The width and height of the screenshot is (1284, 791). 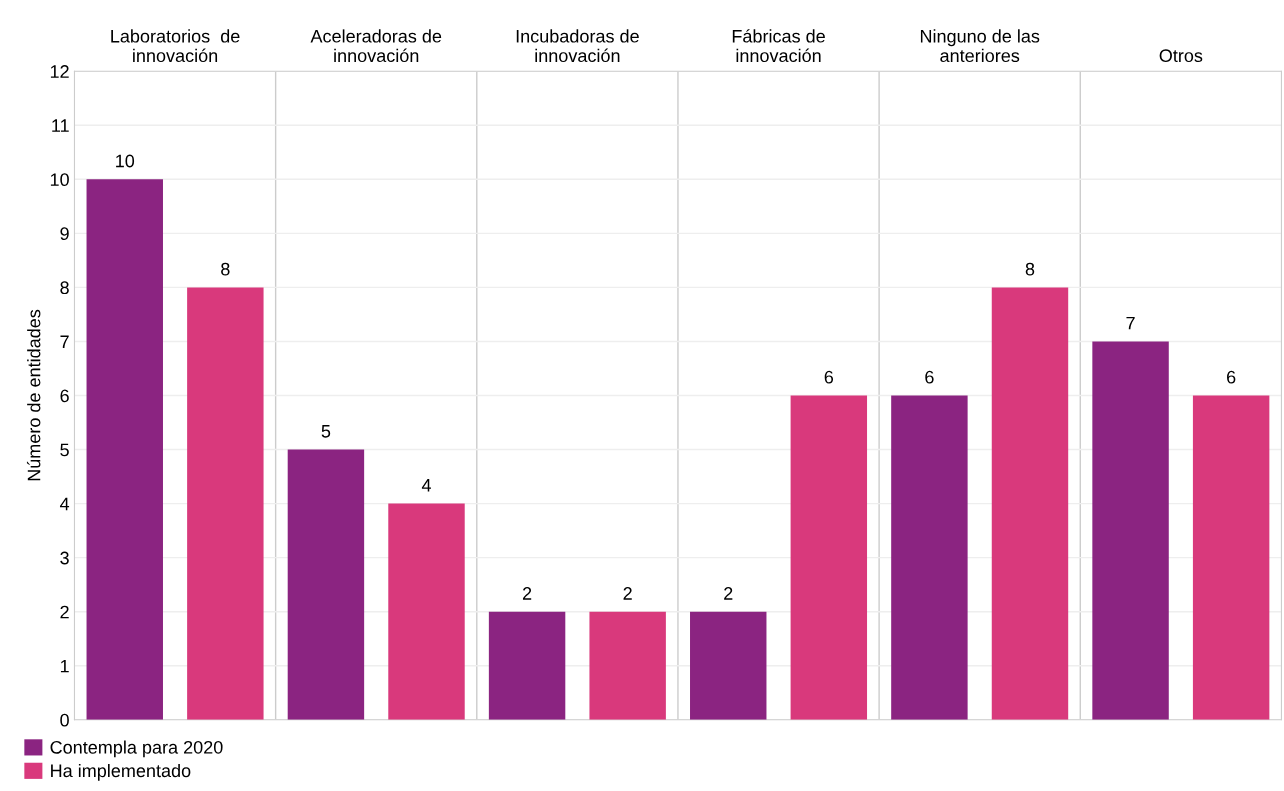 What do you see at coordinates (59, 180) in the screenshot?
I see `y-tick-label: 10` at bounding box center [59, 180].